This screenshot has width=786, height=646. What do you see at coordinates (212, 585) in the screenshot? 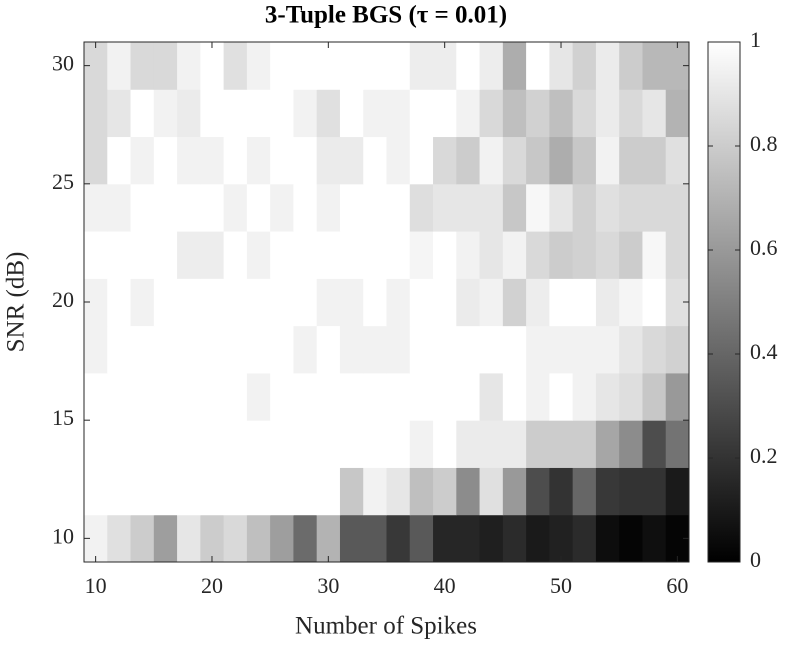
I see `x-tick-label: 20` at bounding box center [212, 585].